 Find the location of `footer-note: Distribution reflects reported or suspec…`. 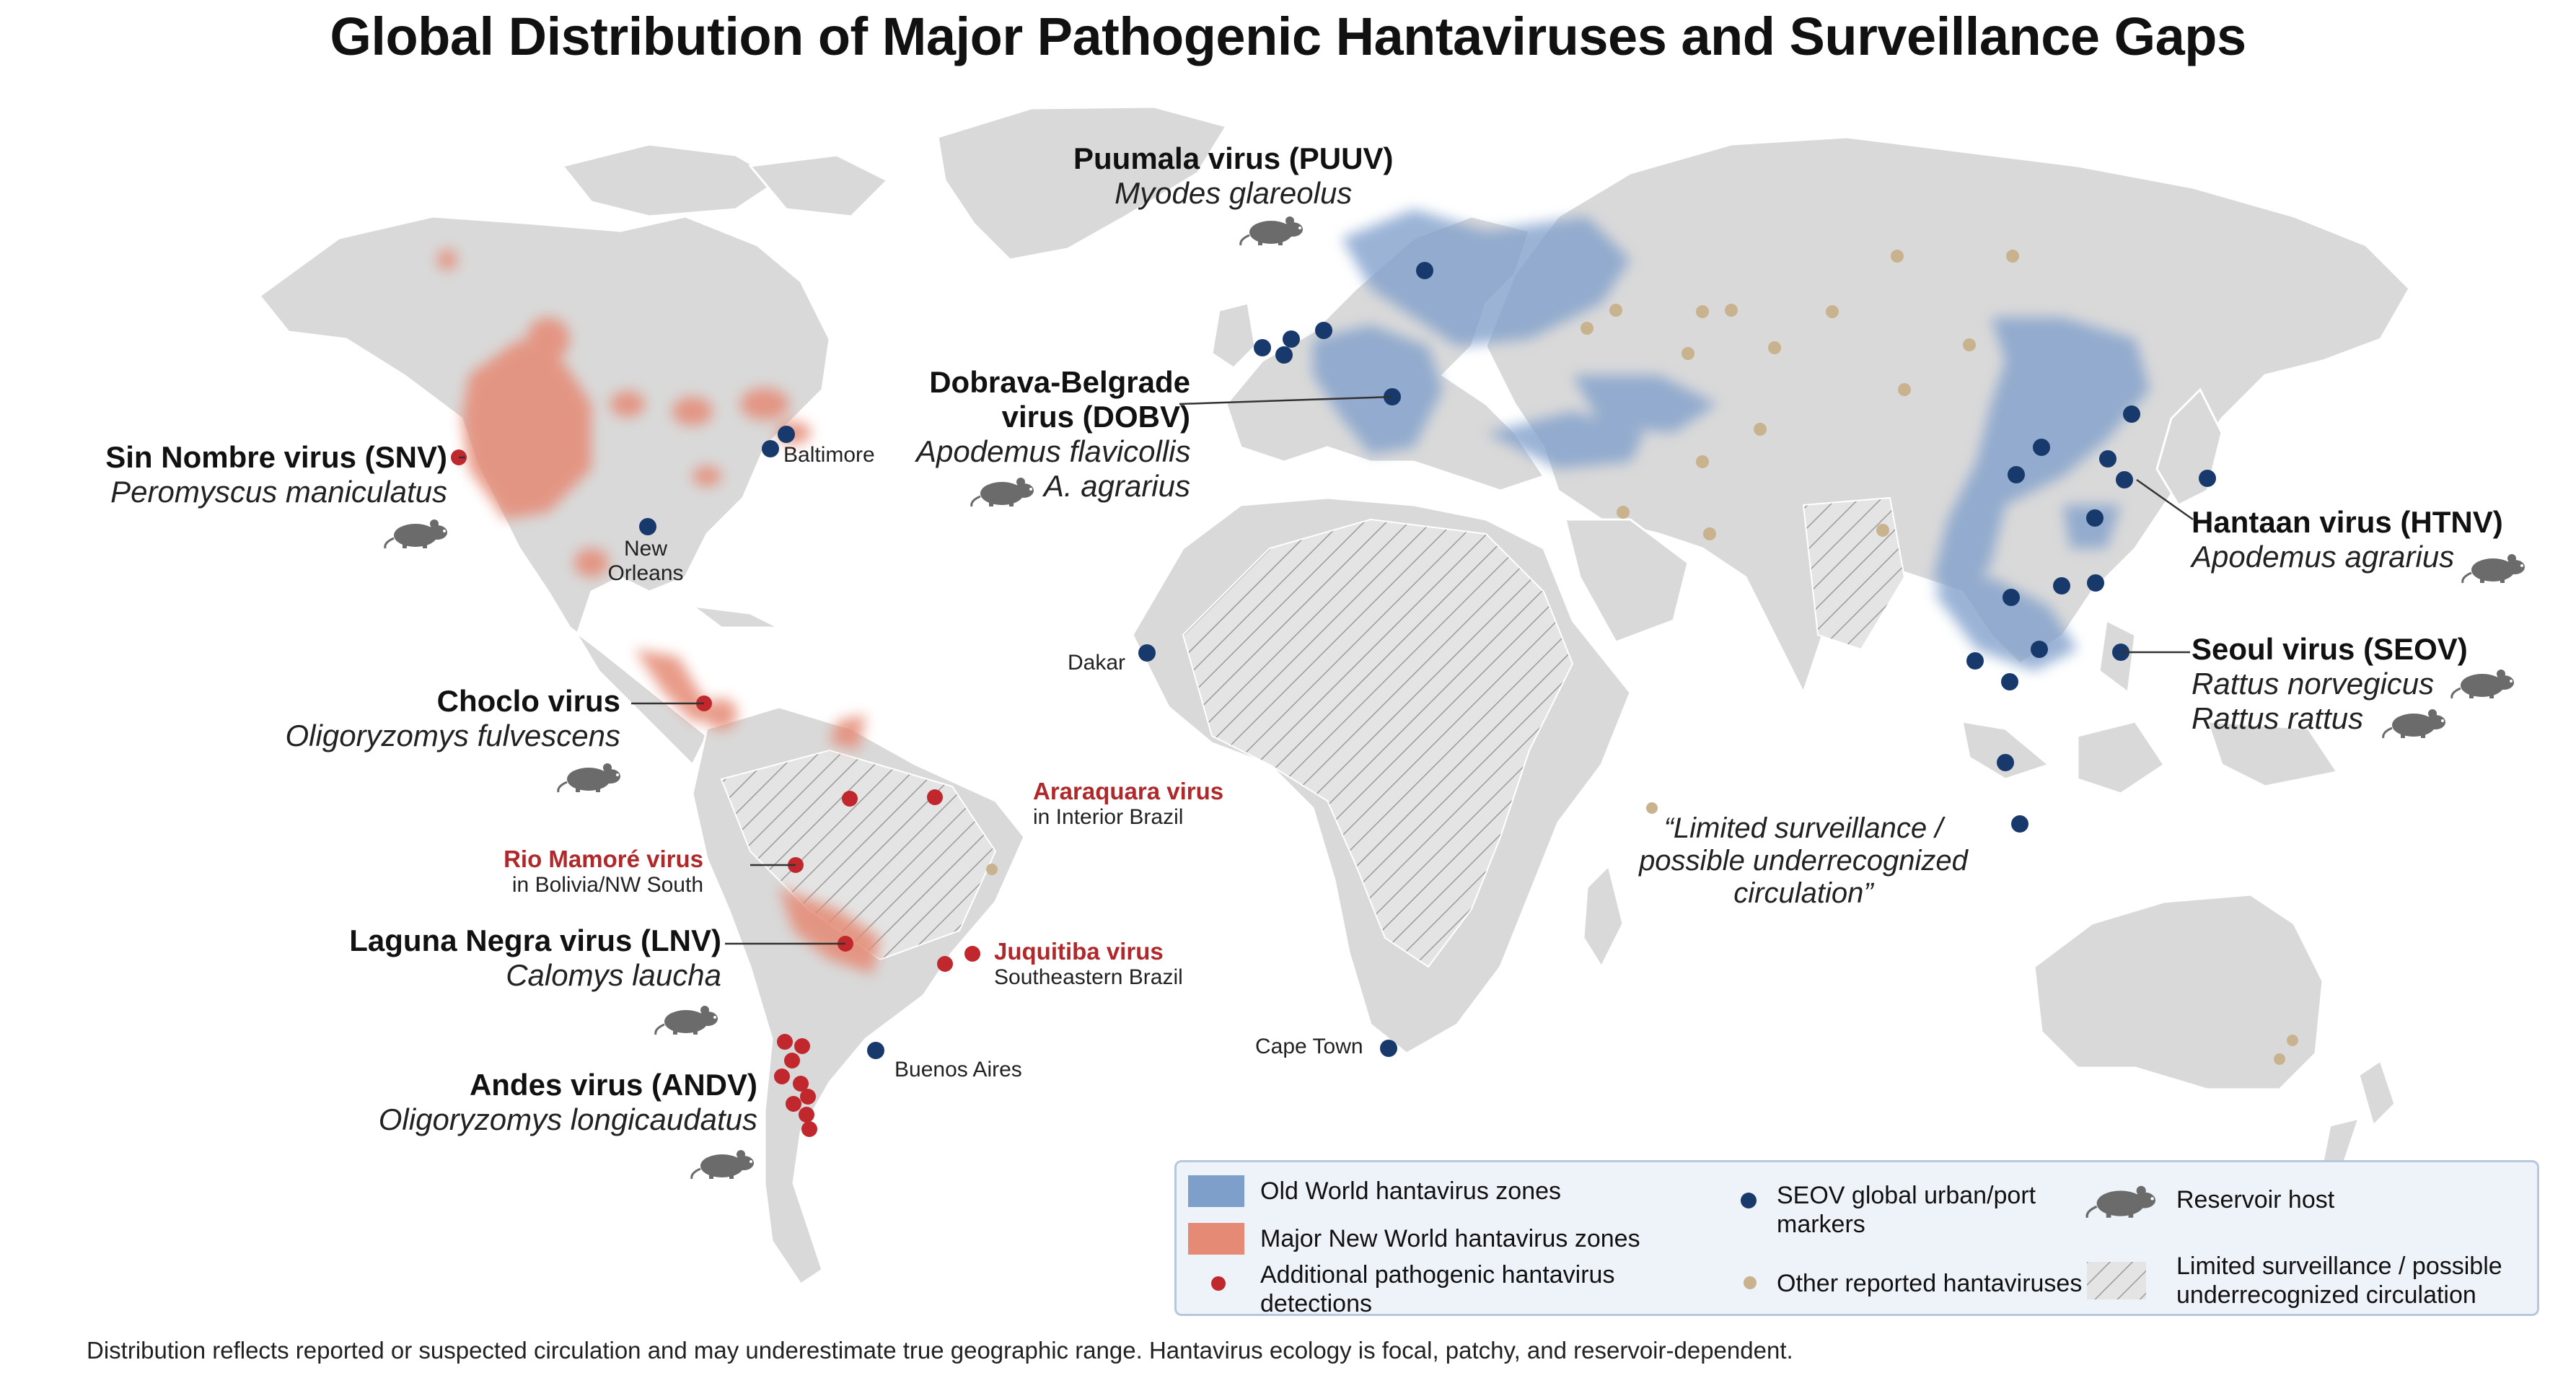

footer-note: Distribution reflects reported or suspec… is located at coordinates (940, 1350).